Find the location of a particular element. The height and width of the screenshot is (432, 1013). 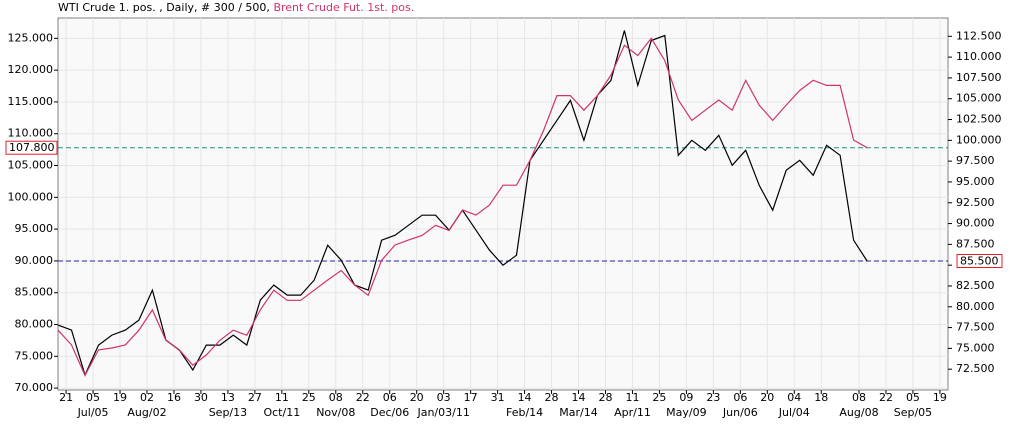

y2-tick-label: 105.000 is located at coordinates (979, 98).